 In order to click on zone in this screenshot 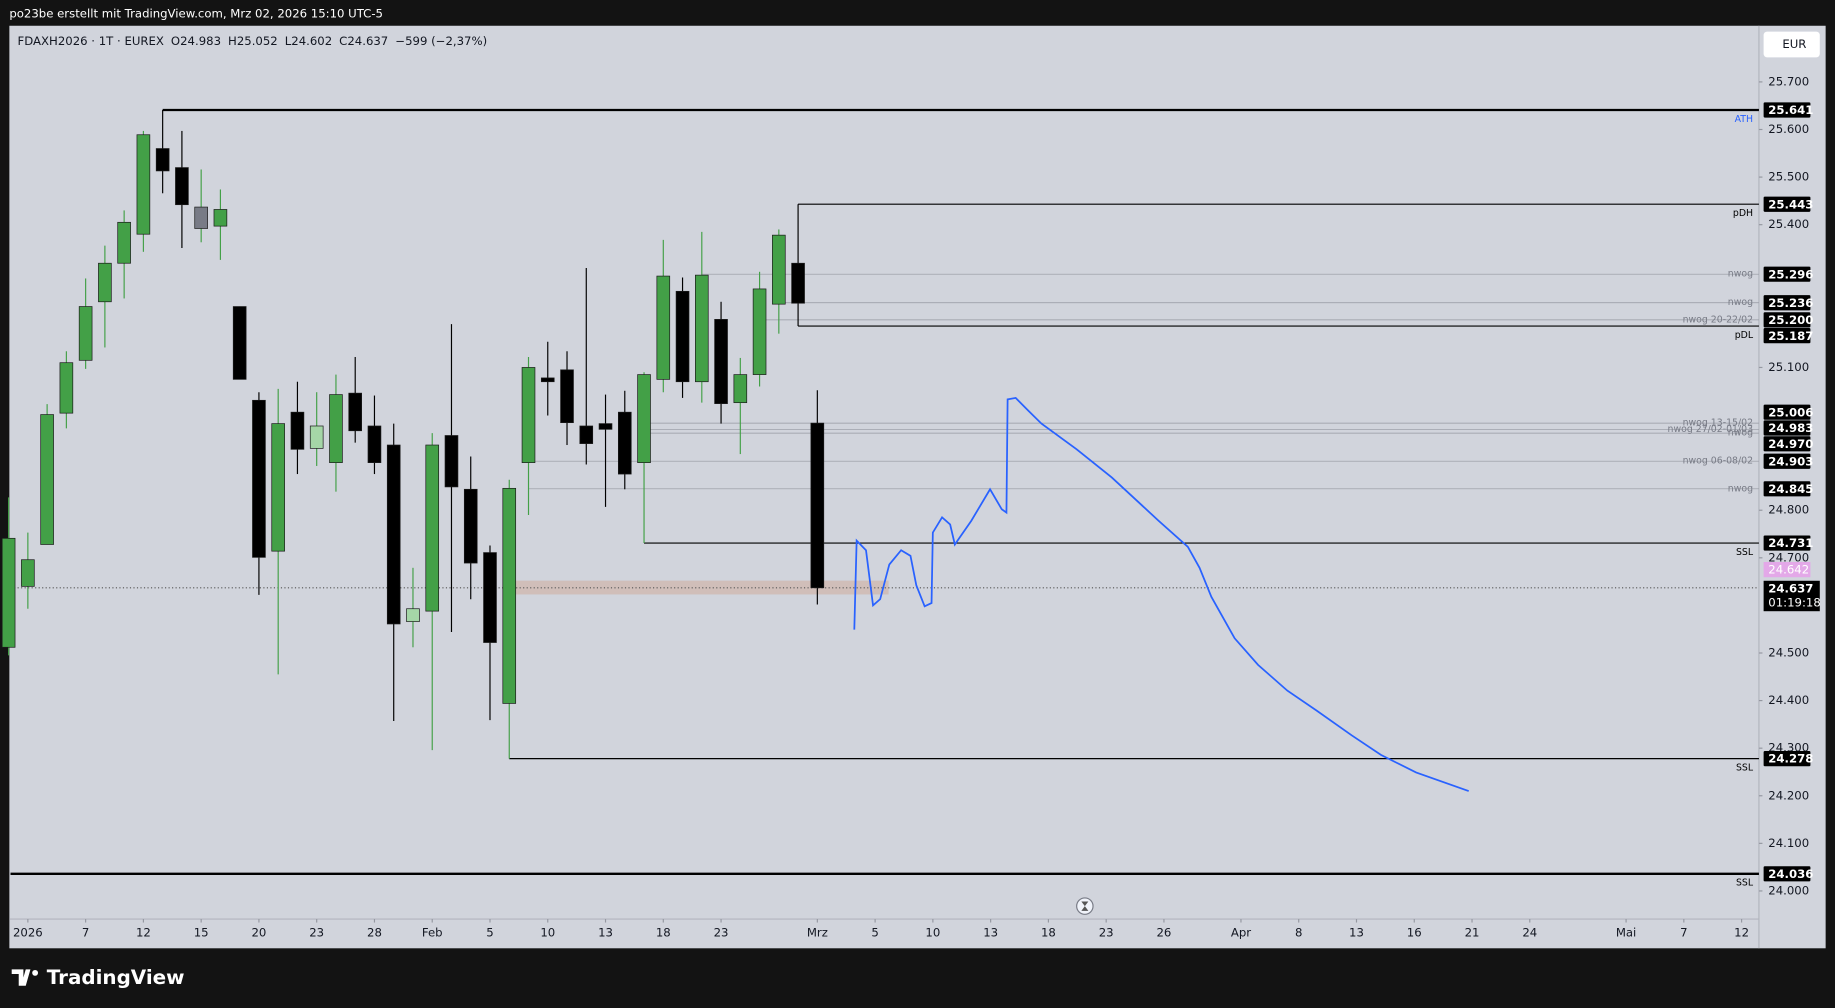, I will do `click(702, 587)`.